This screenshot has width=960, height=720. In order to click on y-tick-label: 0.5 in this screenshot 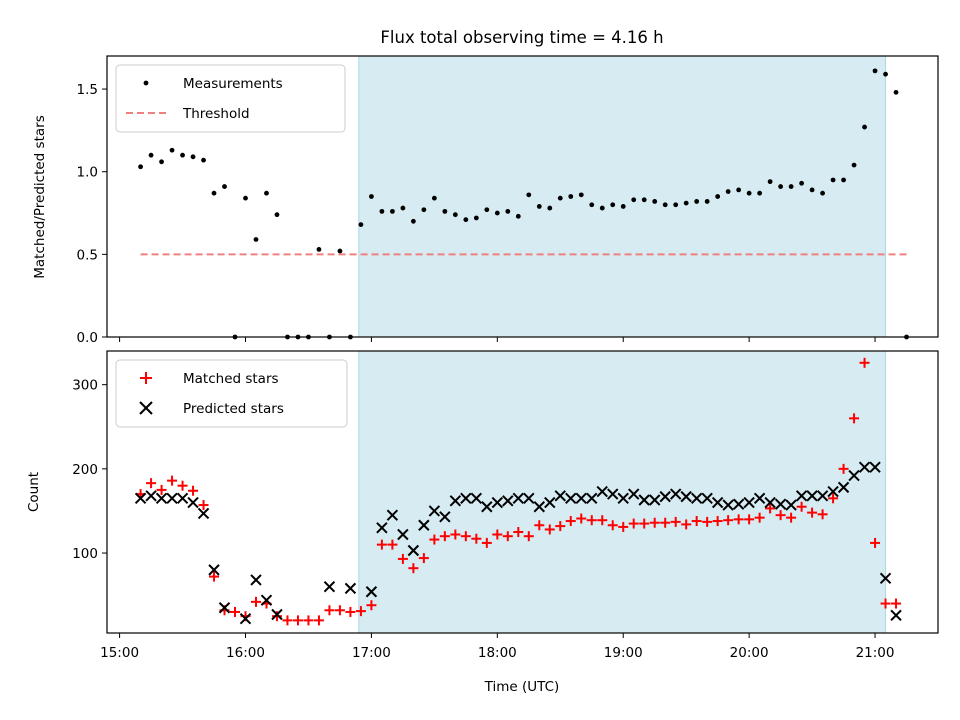, I will do `click(87, 255)`.